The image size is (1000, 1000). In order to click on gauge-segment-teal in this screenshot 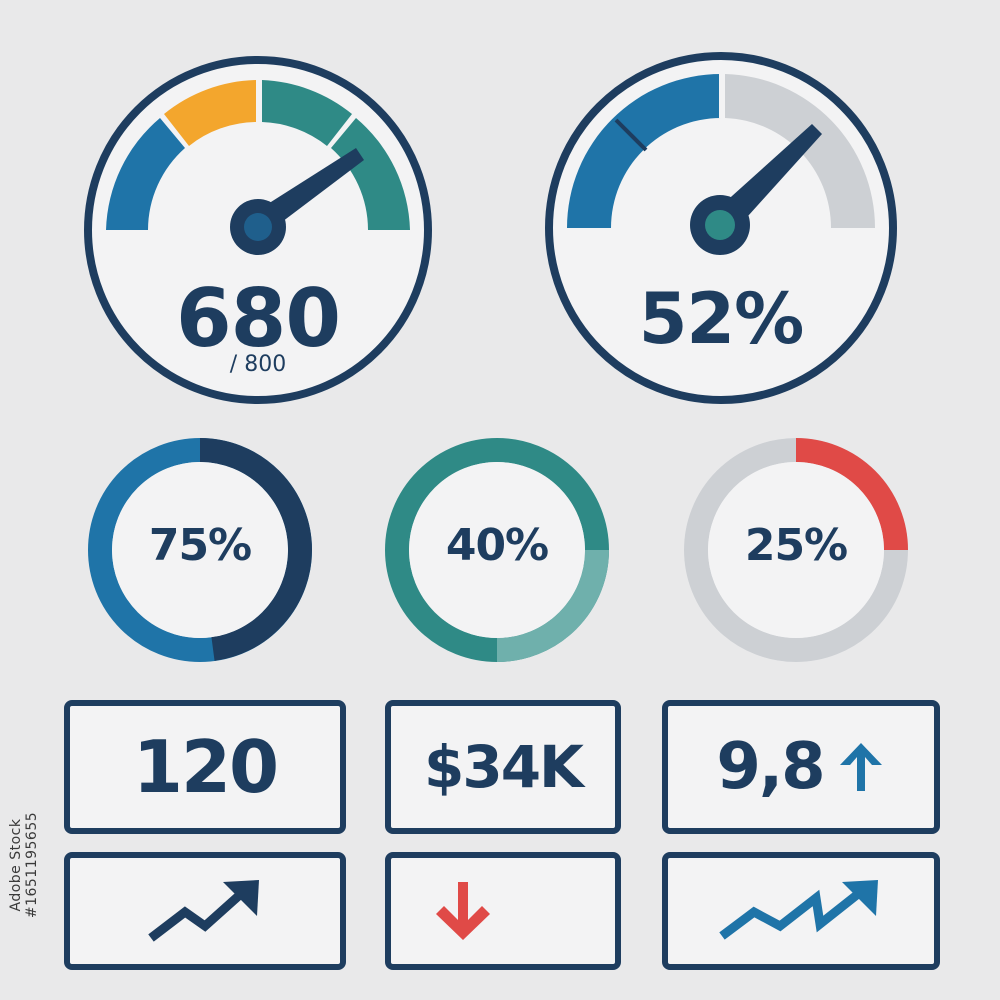, I will do `click(307, 113)`.